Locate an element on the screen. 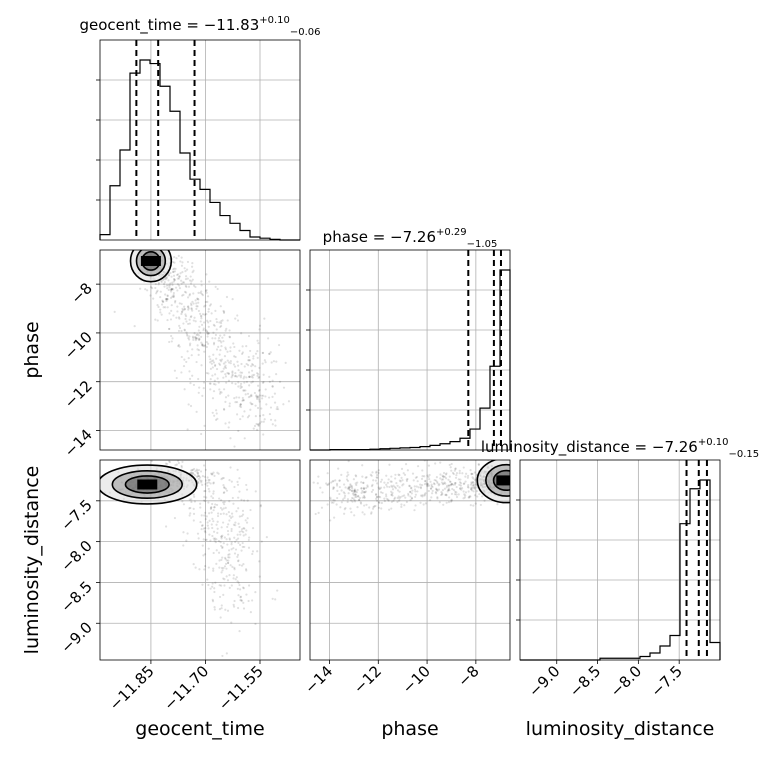 The image size is (760, 760). title-sub: −0.15 is located at coordinates (744, 454).